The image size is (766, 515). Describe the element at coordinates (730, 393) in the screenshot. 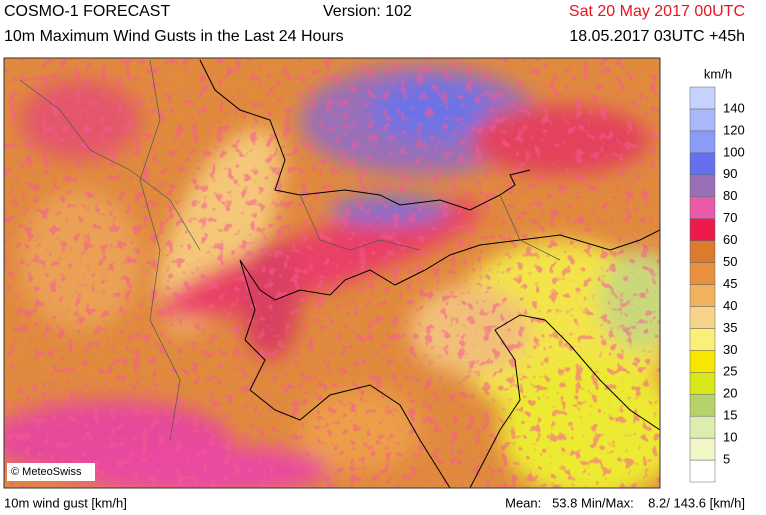

I see `legend-label: 20` at that location.